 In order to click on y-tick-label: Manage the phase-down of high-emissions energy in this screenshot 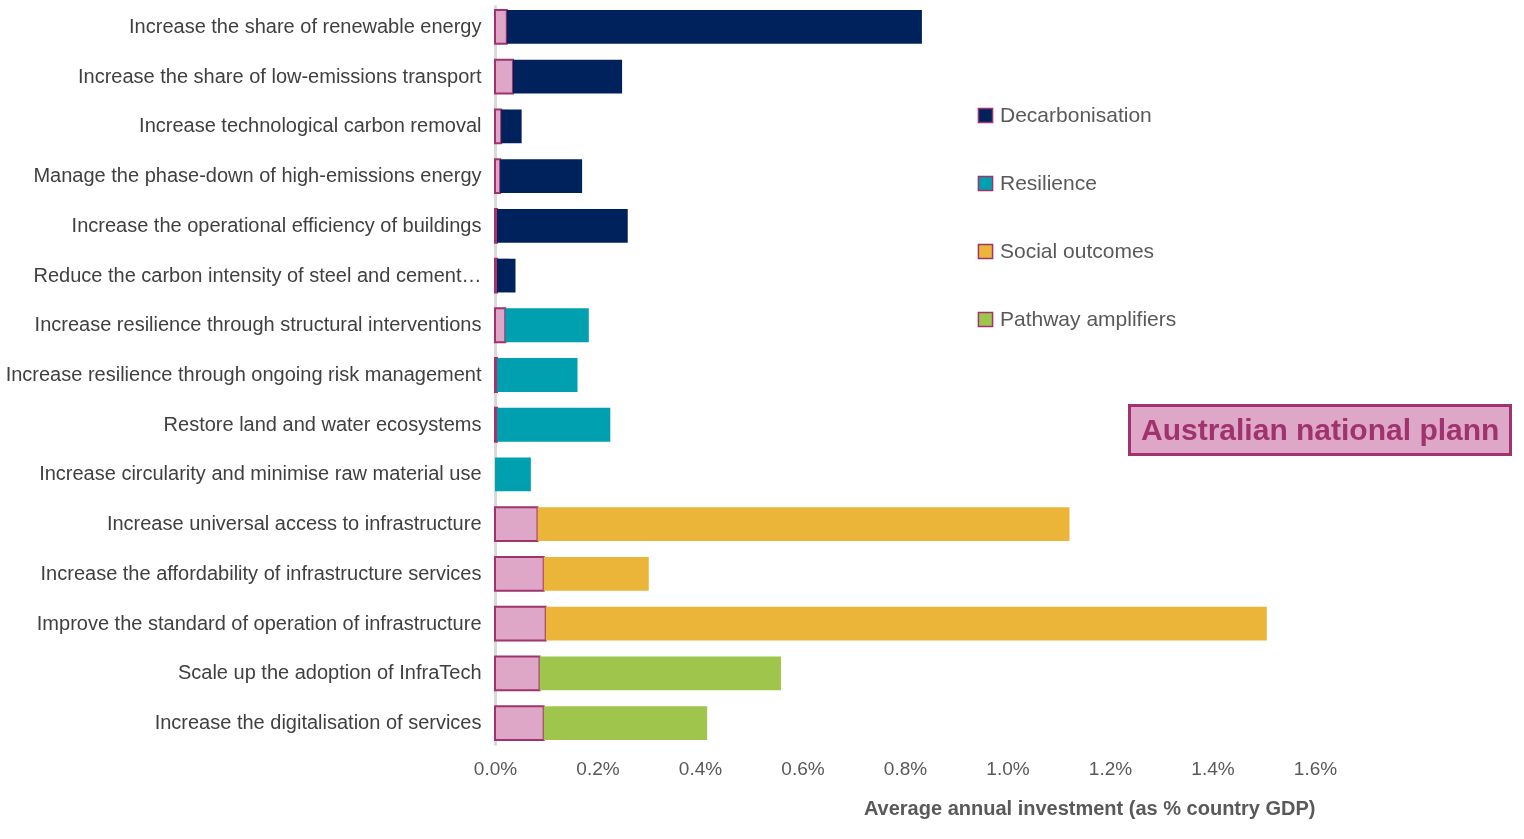, I will do `click(257, 175)`.